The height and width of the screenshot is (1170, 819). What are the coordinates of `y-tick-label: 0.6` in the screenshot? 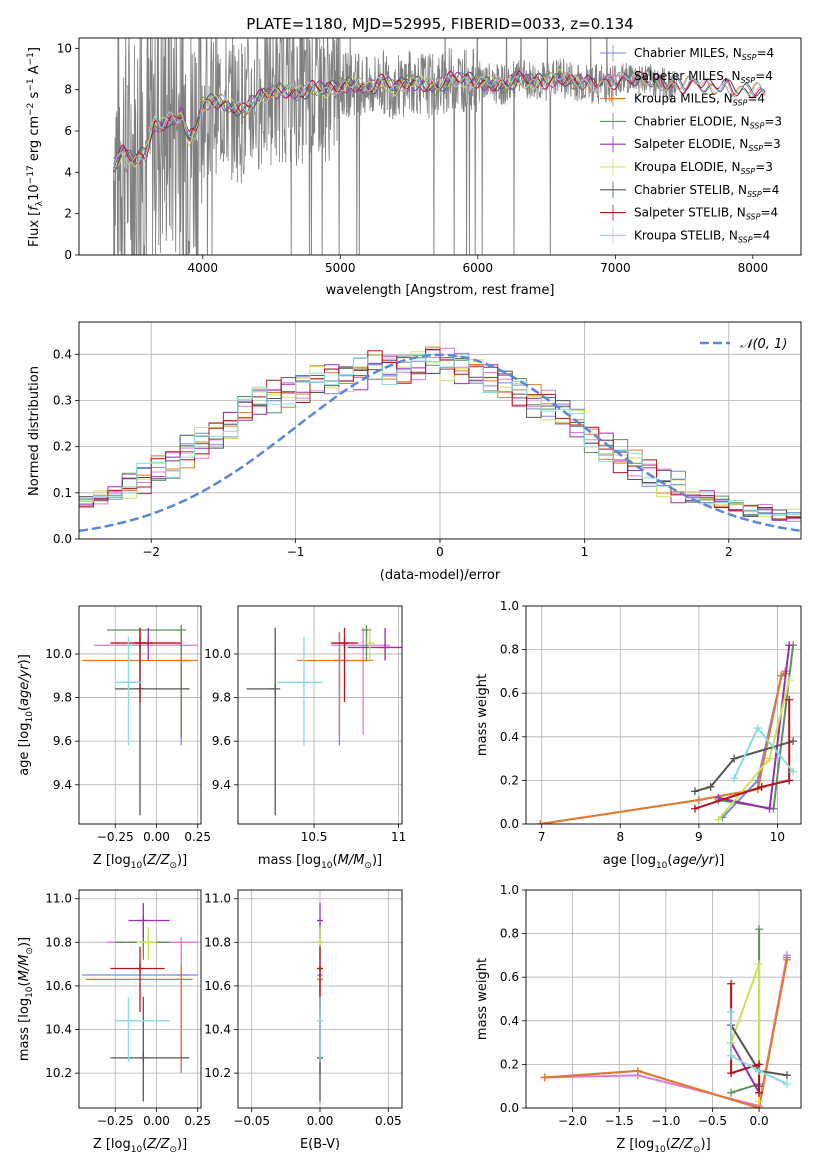 It's located at (509, 693).